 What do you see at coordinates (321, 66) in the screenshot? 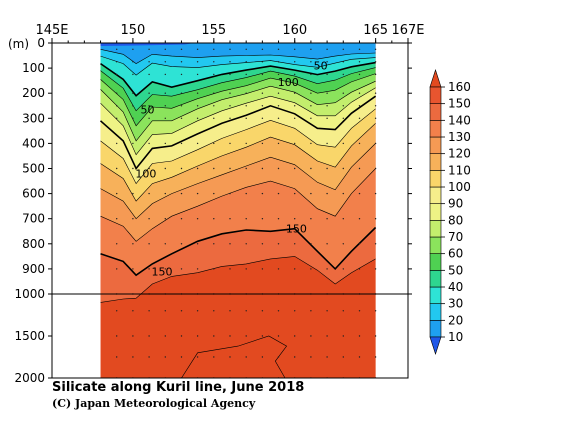
I see `contour-label: 50` at bounding box center [321, 66].